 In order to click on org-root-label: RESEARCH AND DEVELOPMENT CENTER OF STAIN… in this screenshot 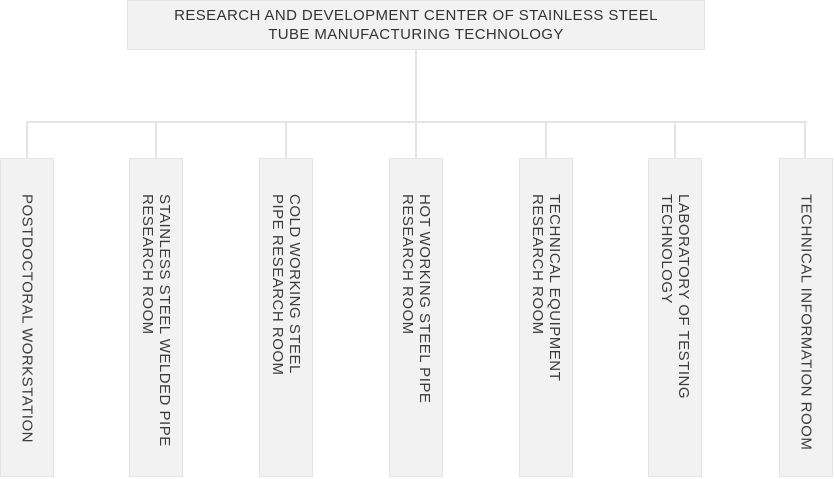, I will do `click(416, 25)`.